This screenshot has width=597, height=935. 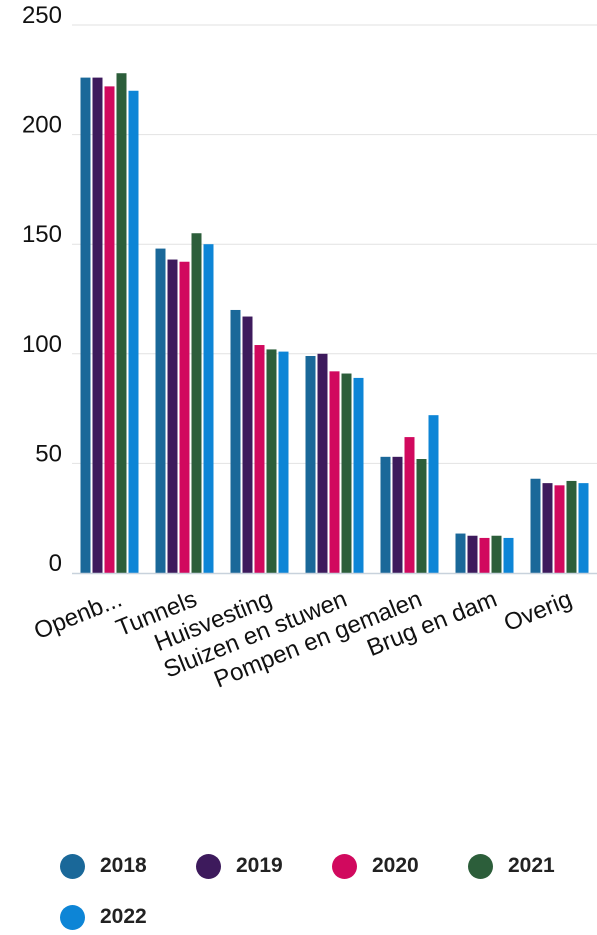 What do you see at coordinates (42, 125) in the screenshot?
I see `y-tick-label: 200` at bounding box center [42, 125].